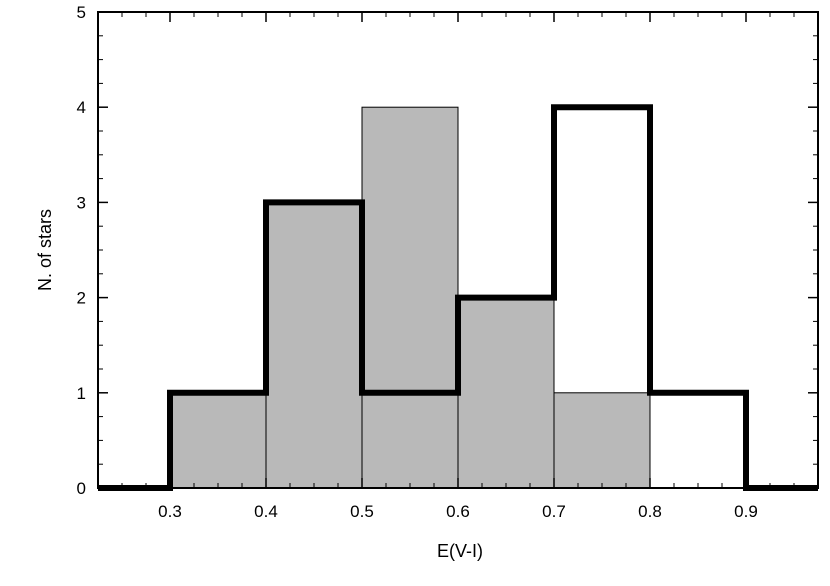  I want to click on x-tick-label: 0.3, so click(170, 511).